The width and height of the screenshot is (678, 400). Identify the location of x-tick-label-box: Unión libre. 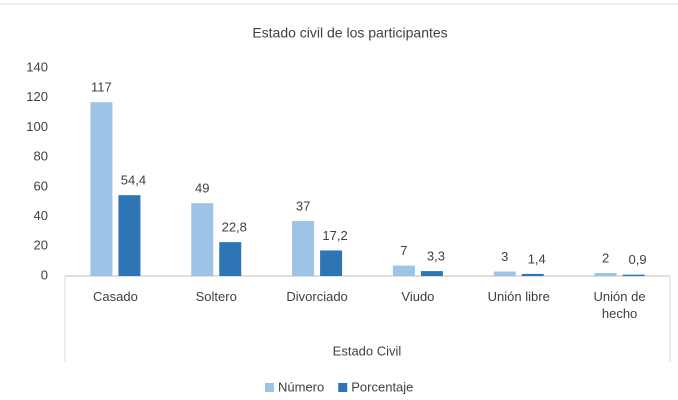
(518, 296).